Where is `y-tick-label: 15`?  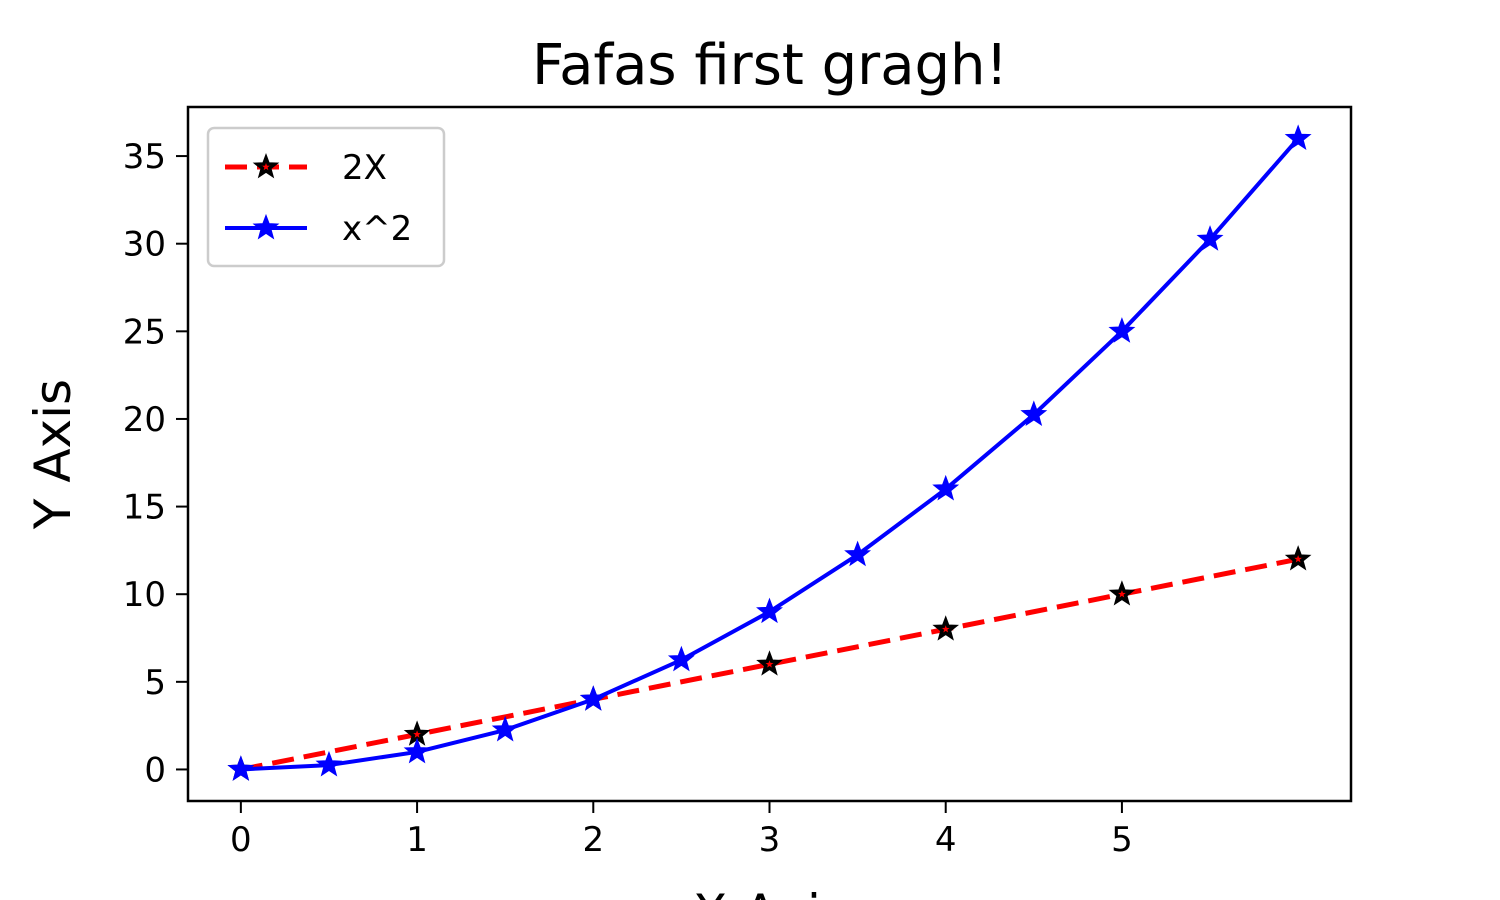 y-tick-label: 15 is located at coordinates (144, 508).